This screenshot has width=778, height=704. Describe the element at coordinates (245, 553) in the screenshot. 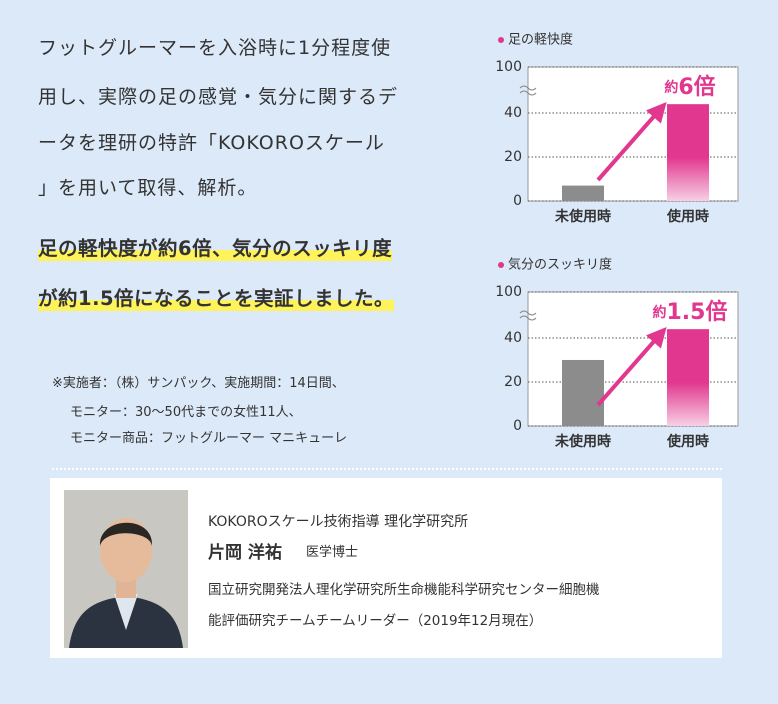

I see `person-name: 片岡 洋祐` at that location.